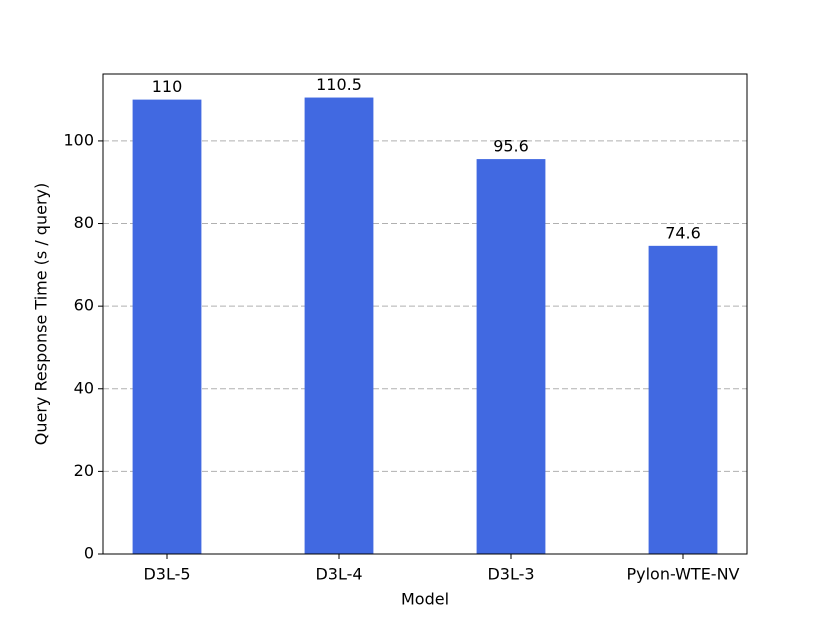  What do you see at coordinates (84, 305) in the screenshot?
I see `y-tick-label: 60` at bounding box center [84, 305].